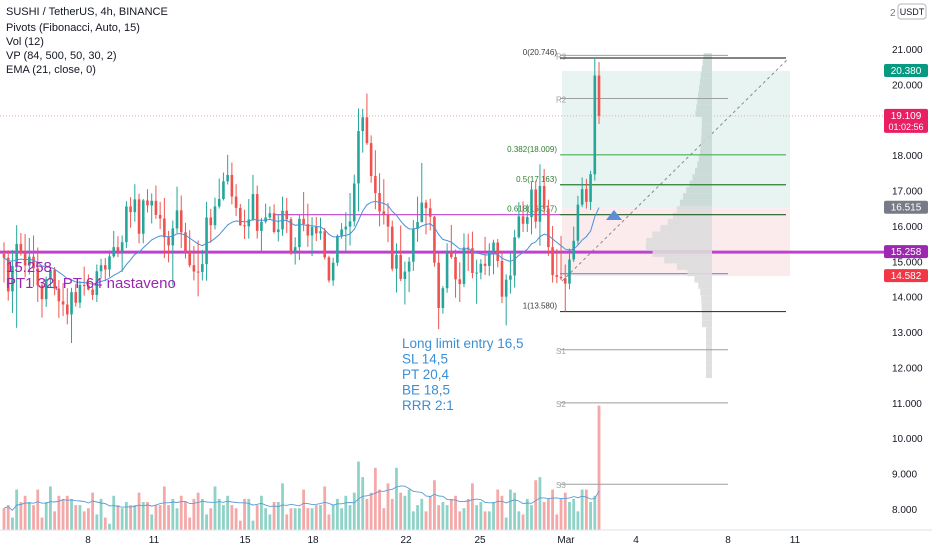  Describe the element at coordinates (29, 267) in the screenshot. I see `purple-note-line: 15.258` at that location.